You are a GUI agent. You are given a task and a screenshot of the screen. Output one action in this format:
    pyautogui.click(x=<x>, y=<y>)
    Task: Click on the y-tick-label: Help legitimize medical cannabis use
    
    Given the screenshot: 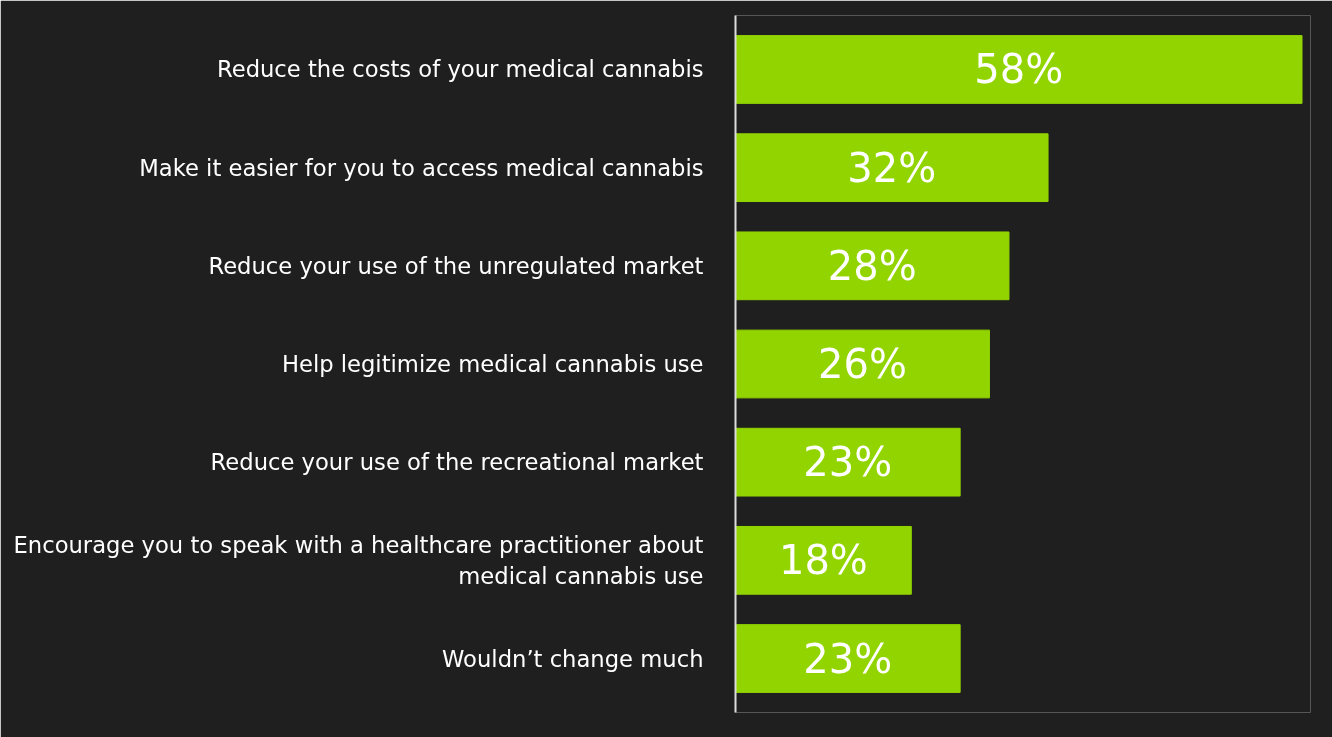 What is the action you would take?
    pyautogui.click(x=492, y=364)
    